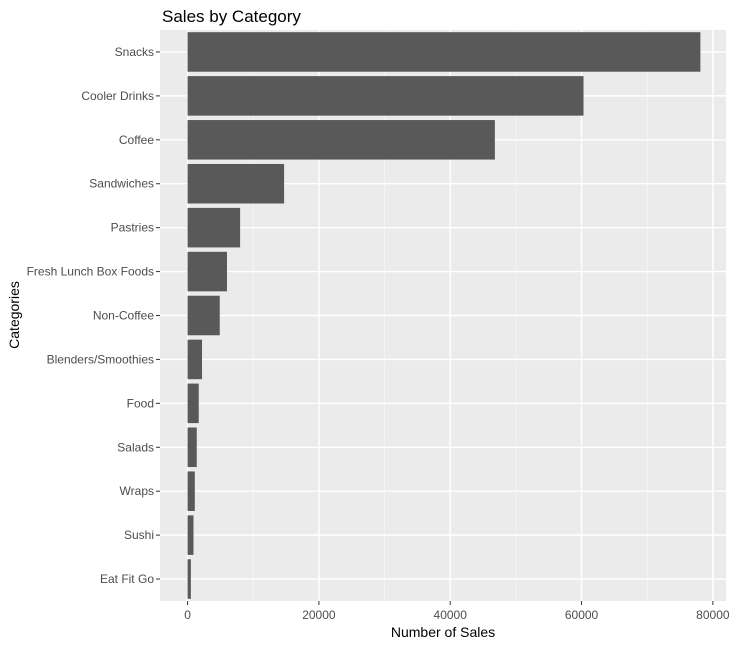  Describe the element at coordinates (134, 52) in the screenshot. I see `y-tick-label: Snacks` at that location.